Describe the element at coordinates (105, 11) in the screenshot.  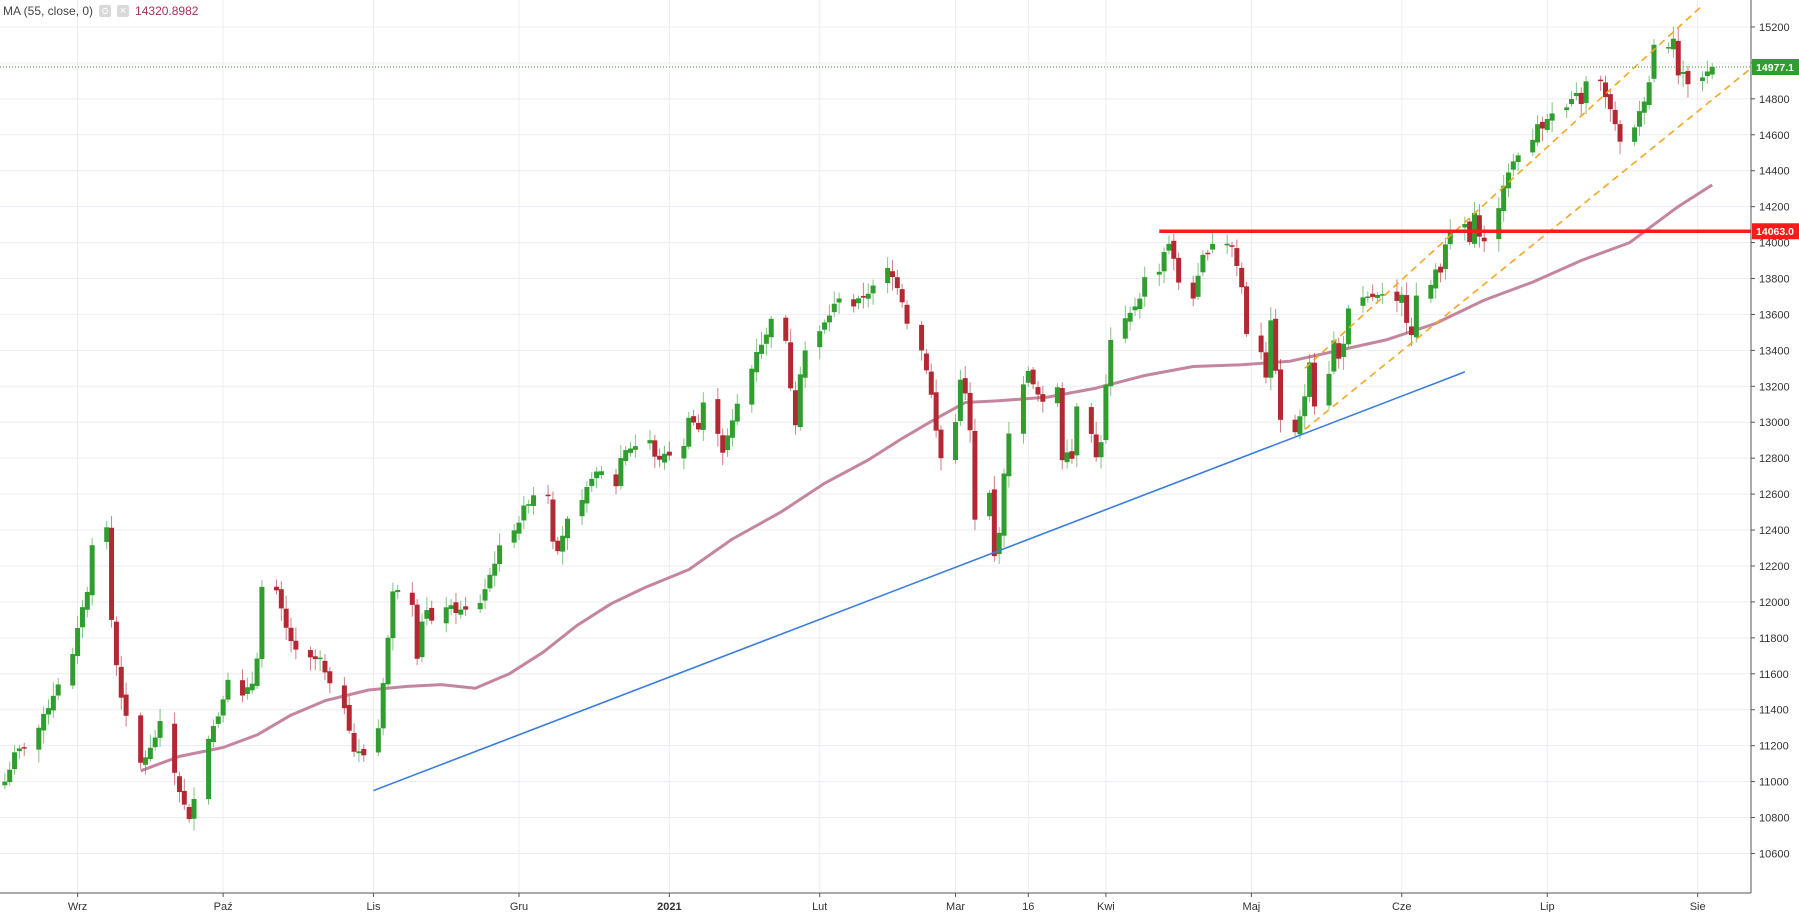
I see `gear-icon` at that location.